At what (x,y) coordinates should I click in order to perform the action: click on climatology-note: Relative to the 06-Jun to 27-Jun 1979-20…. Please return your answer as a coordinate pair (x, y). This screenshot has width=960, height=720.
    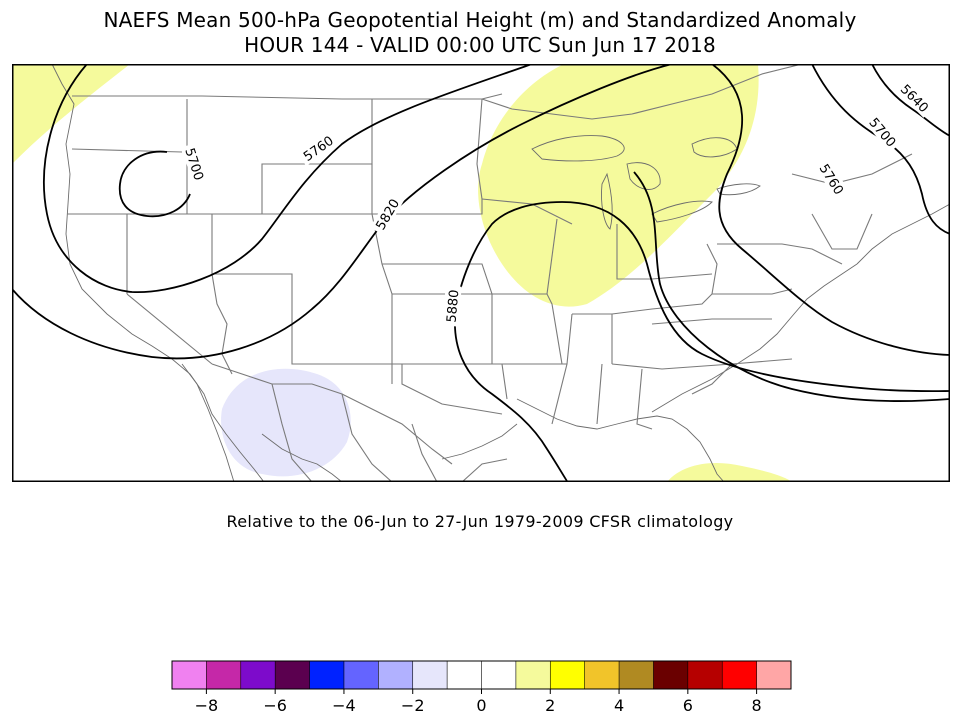
    Looking at the image, I should click on (480, 521).